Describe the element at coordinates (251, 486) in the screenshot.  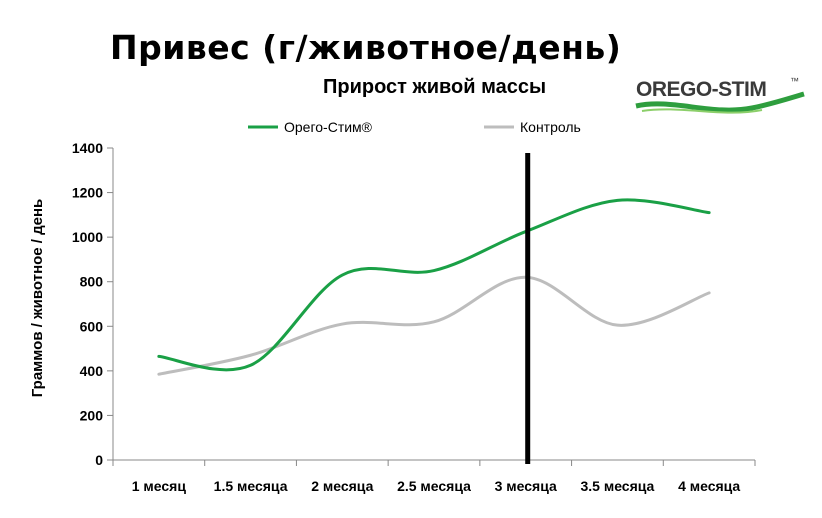
I see `x-tick-label: 1.5 месяца` at that location.